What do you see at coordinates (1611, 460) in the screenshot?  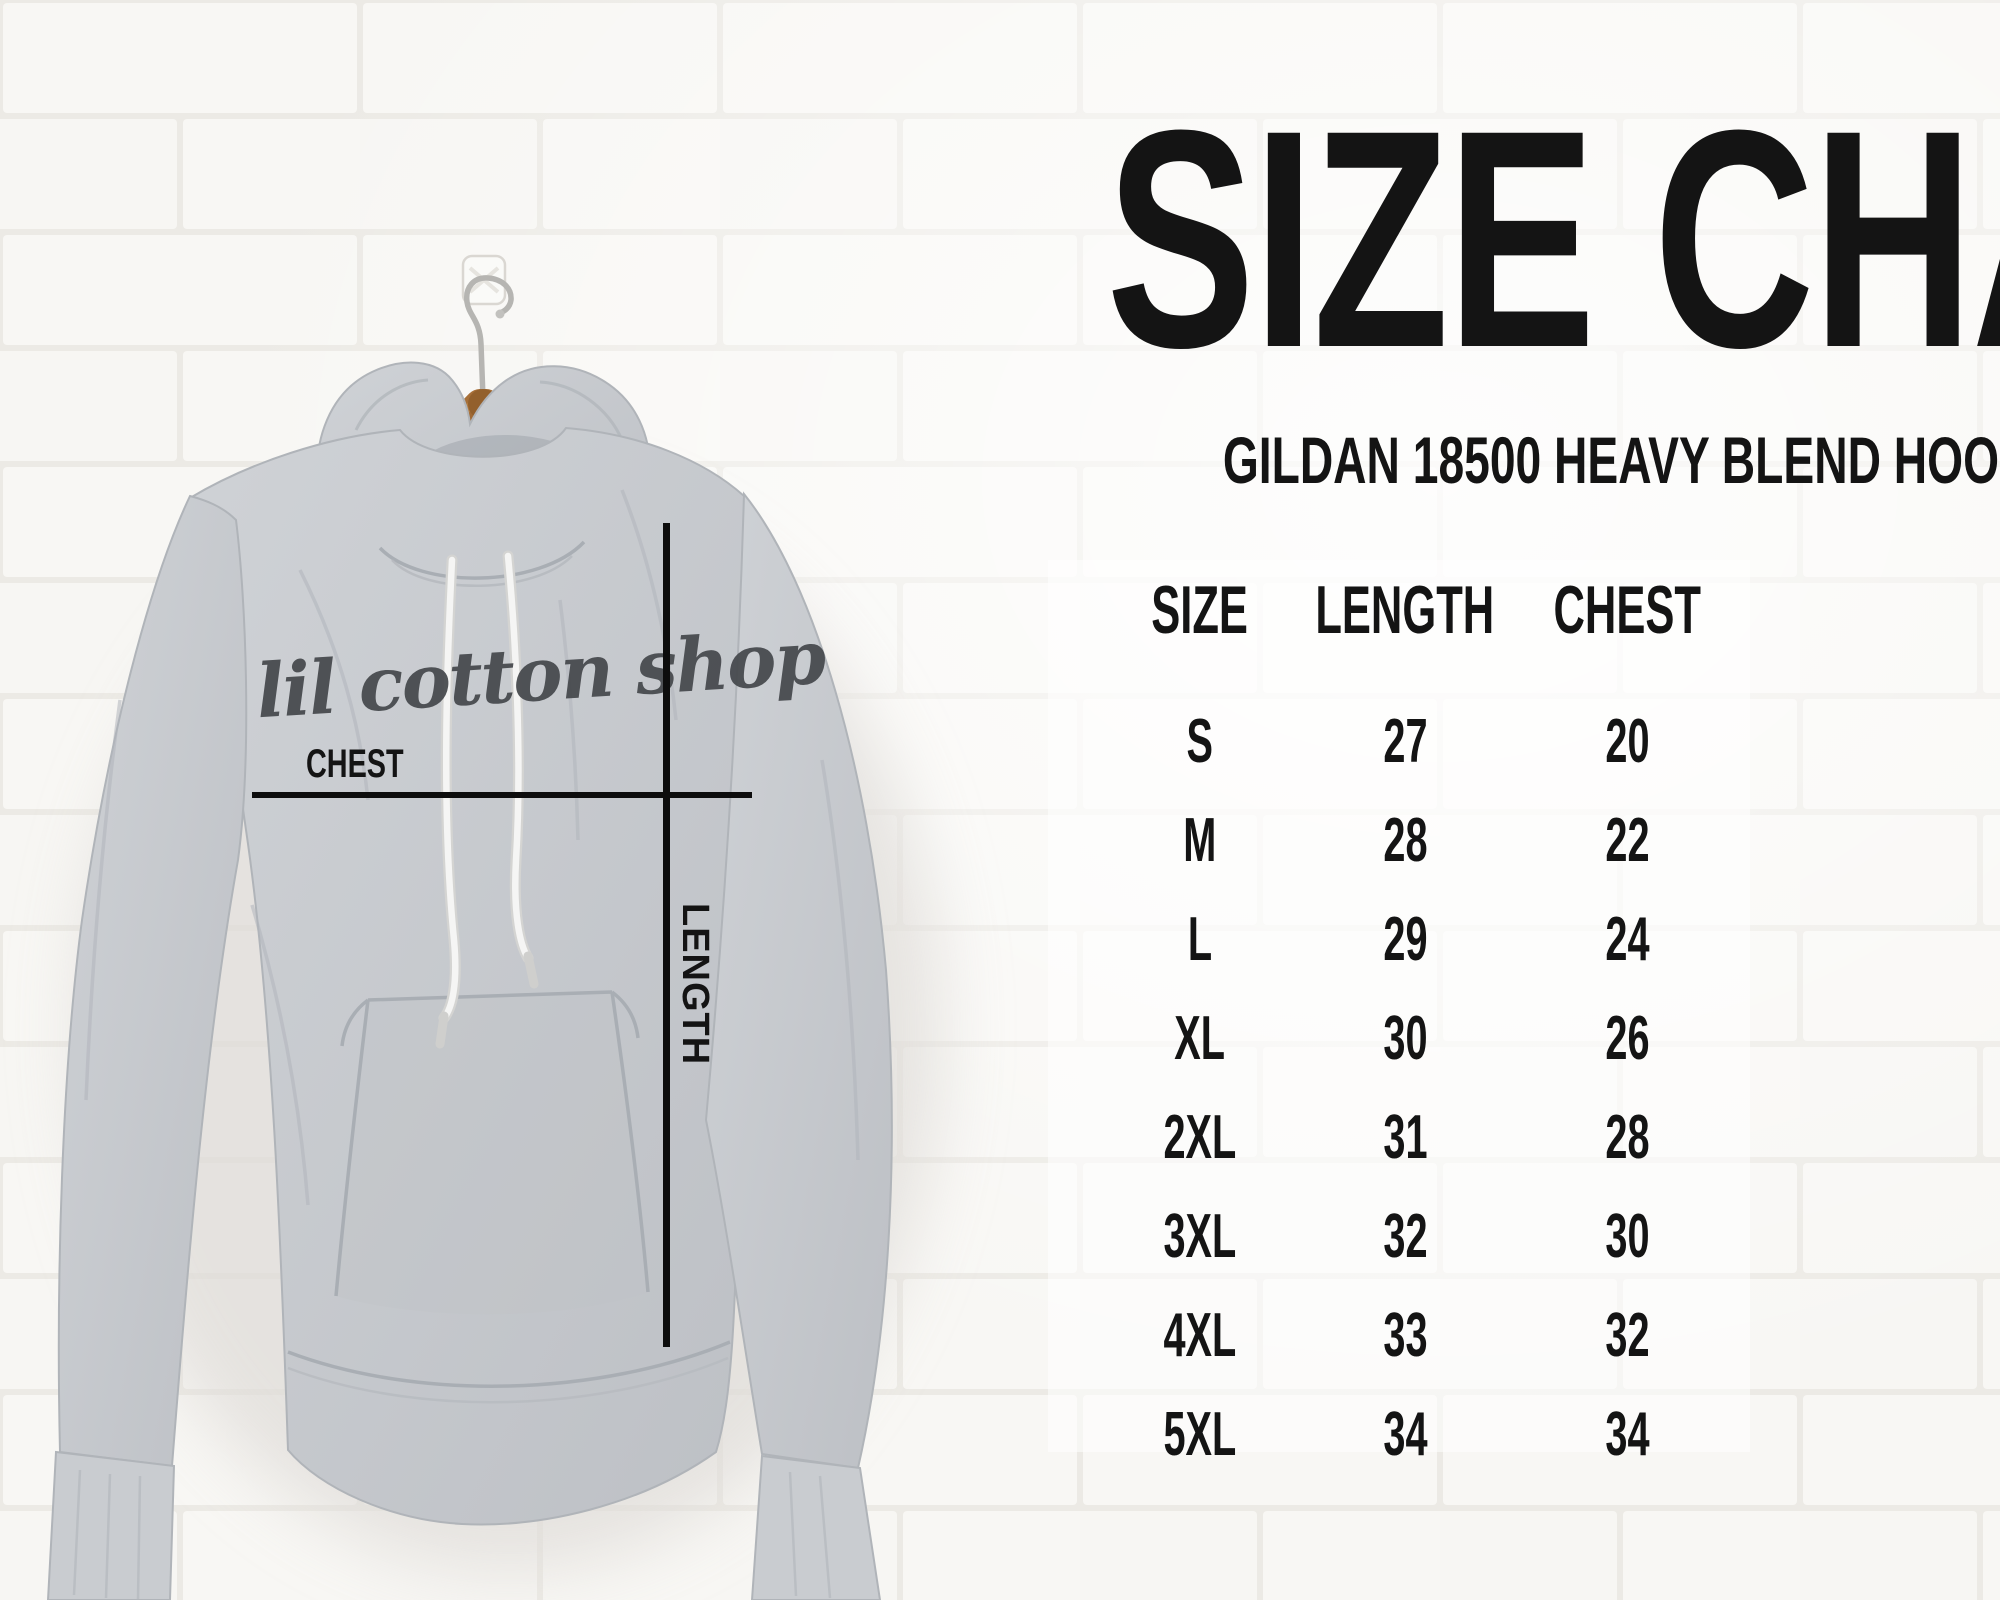 I see `page-subtitle: GILDAN 18500 HEAVY BLEND HOODIE` at bounding box center [1611, 460].